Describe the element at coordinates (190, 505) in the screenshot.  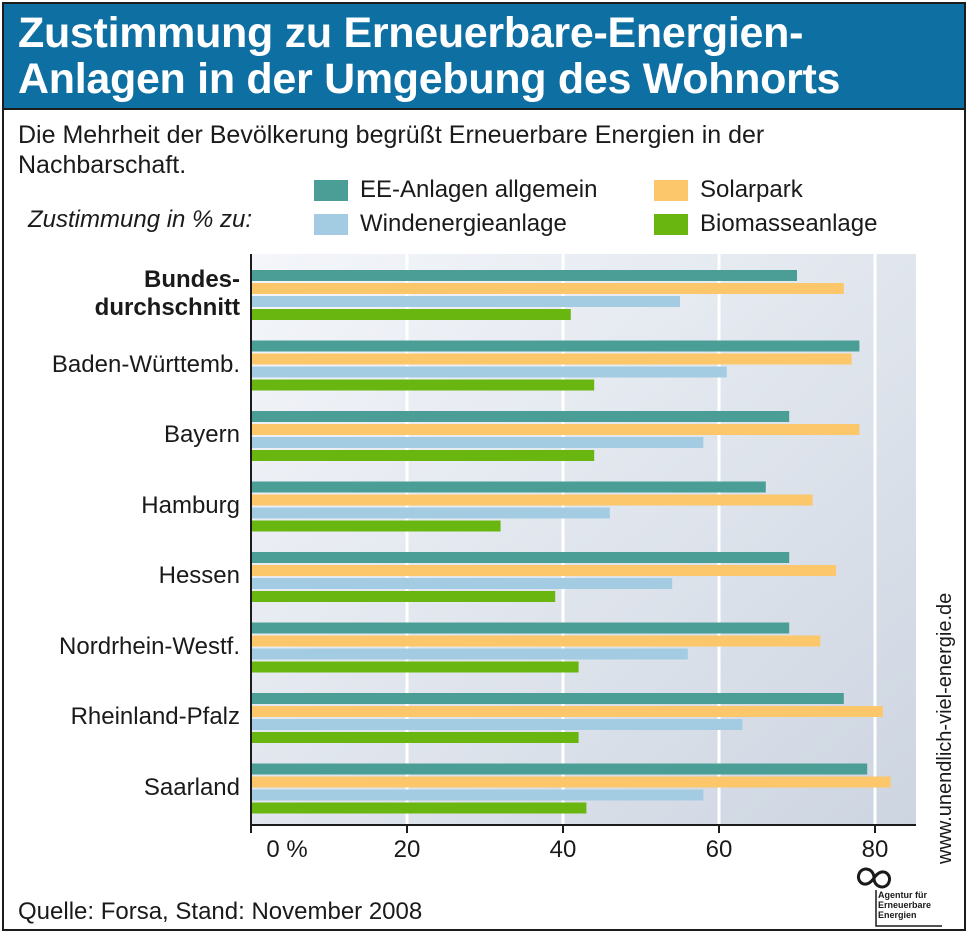
I see `category-label: Hamburg` at that location.